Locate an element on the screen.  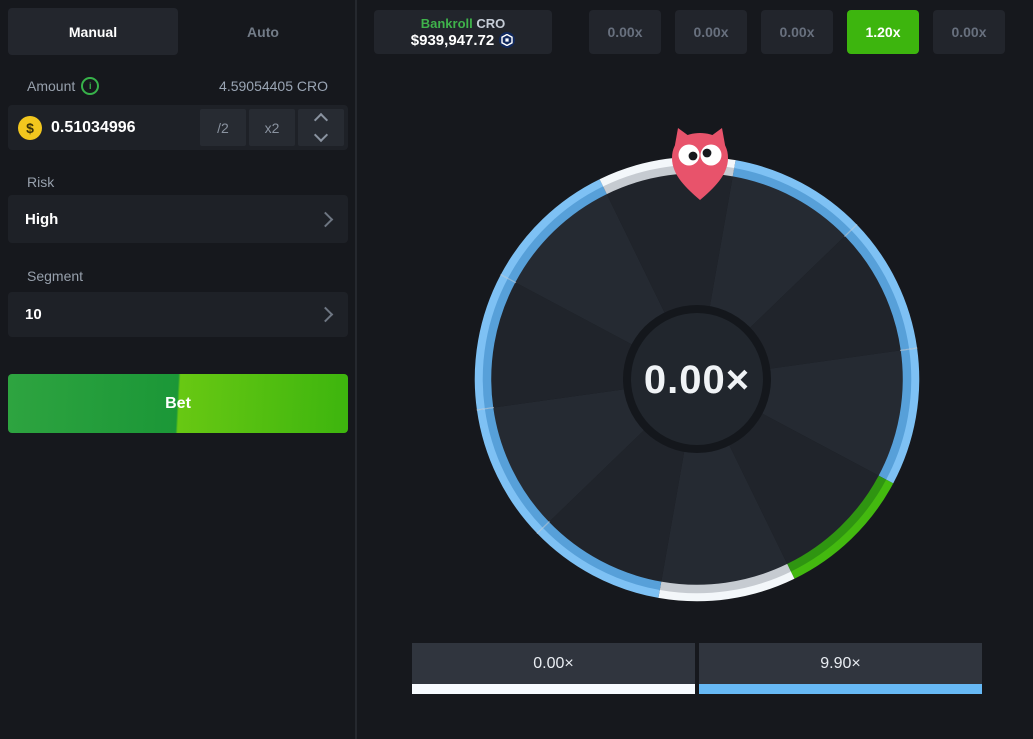
cro-coin-icon is located at coordinates (507, 40).